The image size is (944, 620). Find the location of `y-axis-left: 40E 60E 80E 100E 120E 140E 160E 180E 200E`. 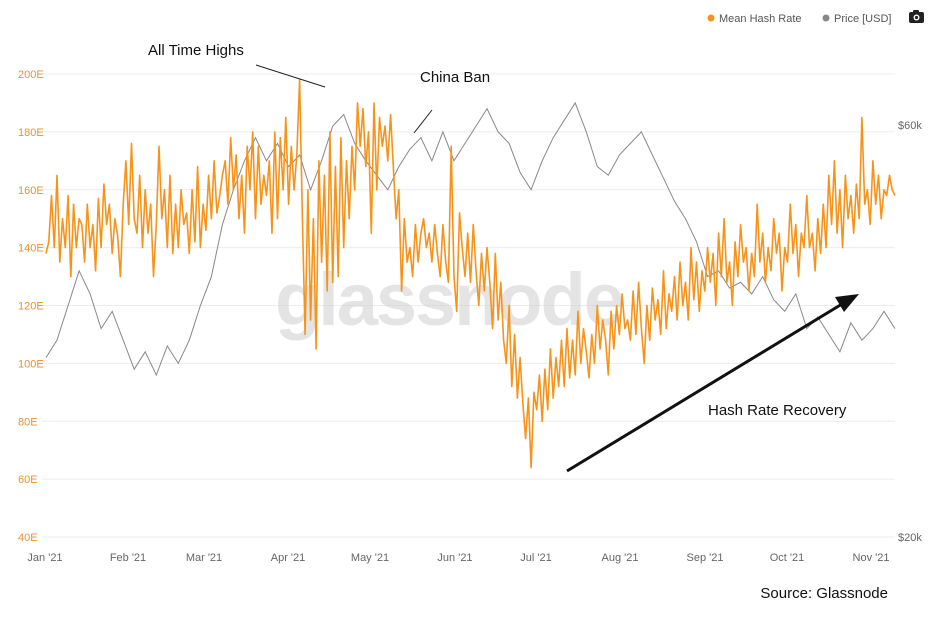

y-axis-left: 40E 60E 80E 100E 120E 140E 160E 180E 200E is located at coordinates (31, 306).